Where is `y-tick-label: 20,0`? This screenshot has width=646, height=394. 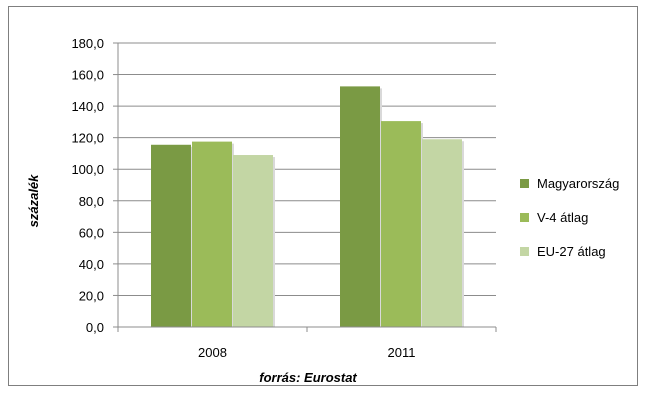 y-tick-label: 20,0 is located at coordinates (91, 295).